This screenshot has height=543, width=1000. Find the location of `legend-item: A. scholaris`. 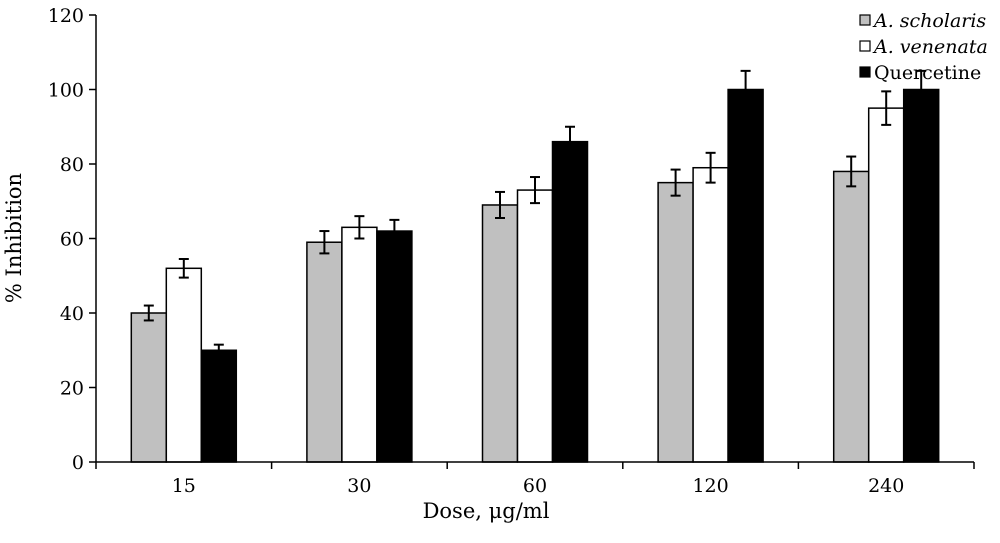

legend-item: A. scholaris is located at coordinates (922, 21).